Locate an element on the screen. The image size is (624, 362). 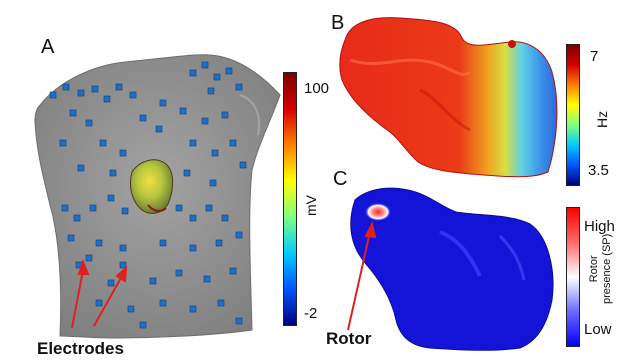
electrodes-label: Electrodes is located at coordinates (80, 348).